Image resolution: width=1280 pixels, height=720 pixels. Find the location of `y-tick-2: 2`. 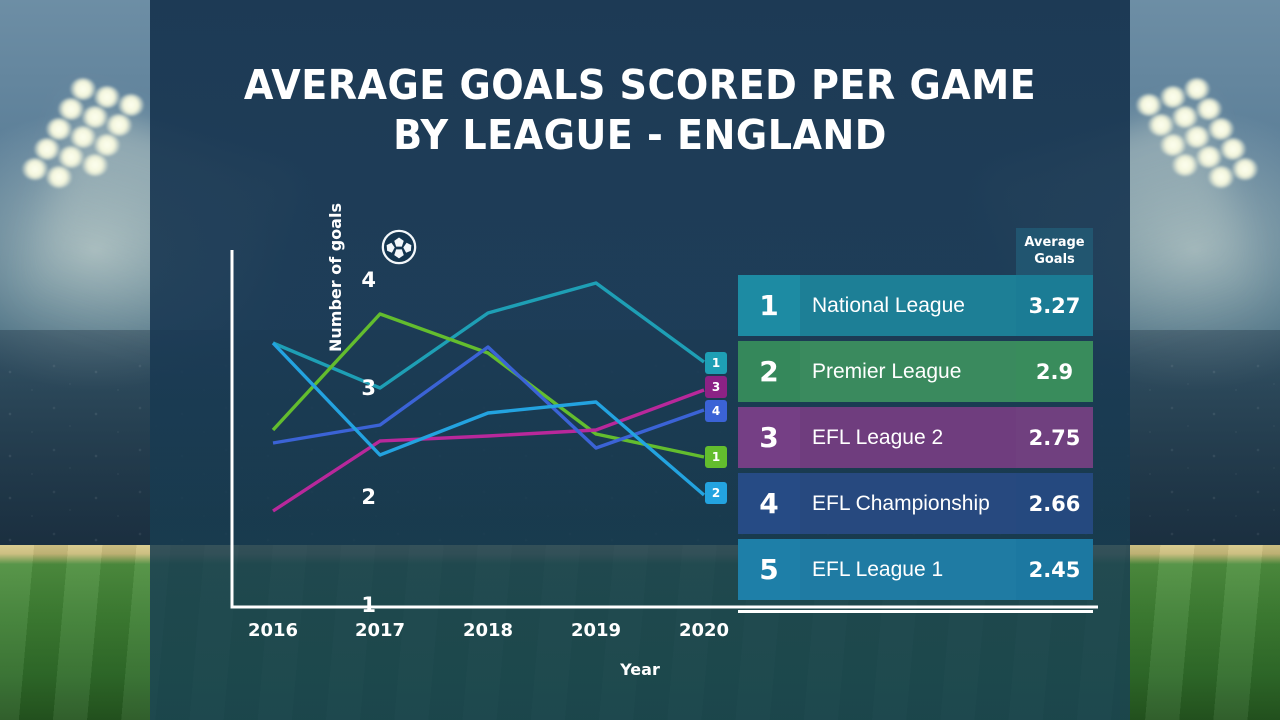

y-tick-2: 2 is located at coordinates (368, 497).